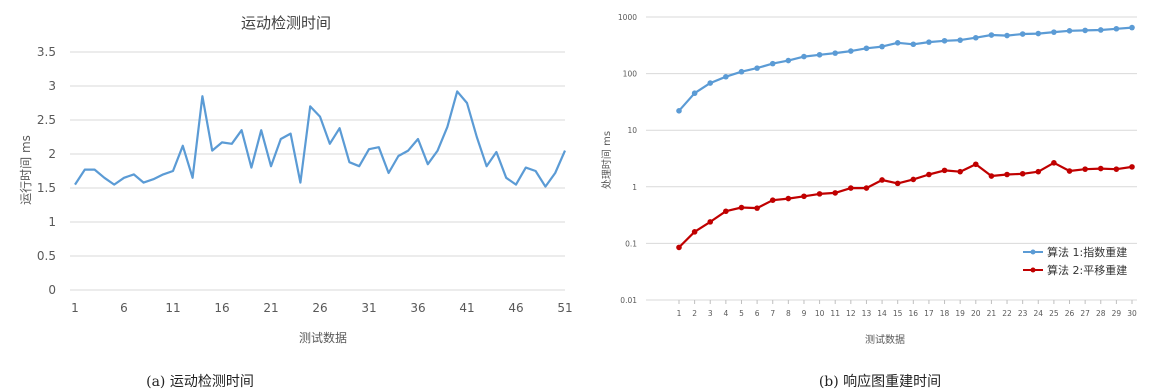 The height and width of the screenshot is (392, 1153). What do you see at coordinates (992, 313) in the screenshot?
I see `chart-b-x-tick-label: 21` at bounding box center [992, 313].